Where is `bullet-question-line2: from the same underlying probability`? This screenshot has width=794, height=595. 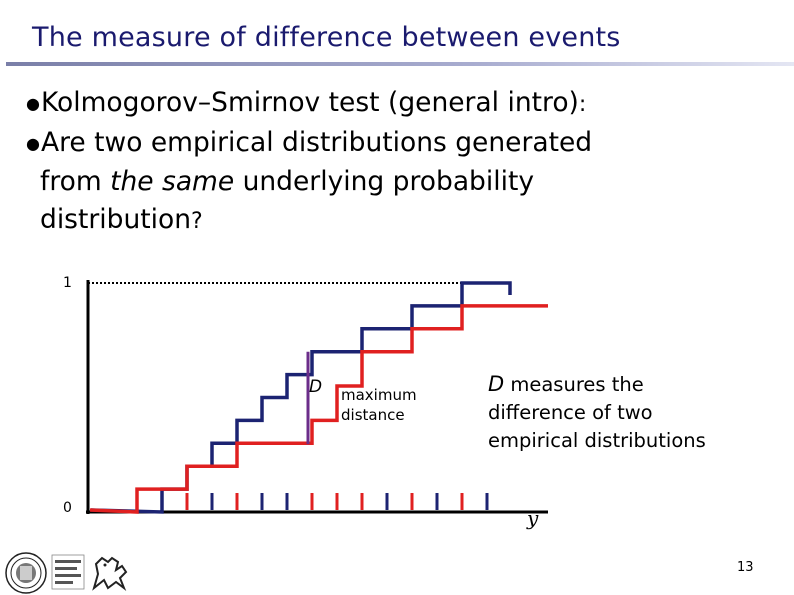 bullet-question-line2: from the same underlying probability is located at coordinates (396, 182).